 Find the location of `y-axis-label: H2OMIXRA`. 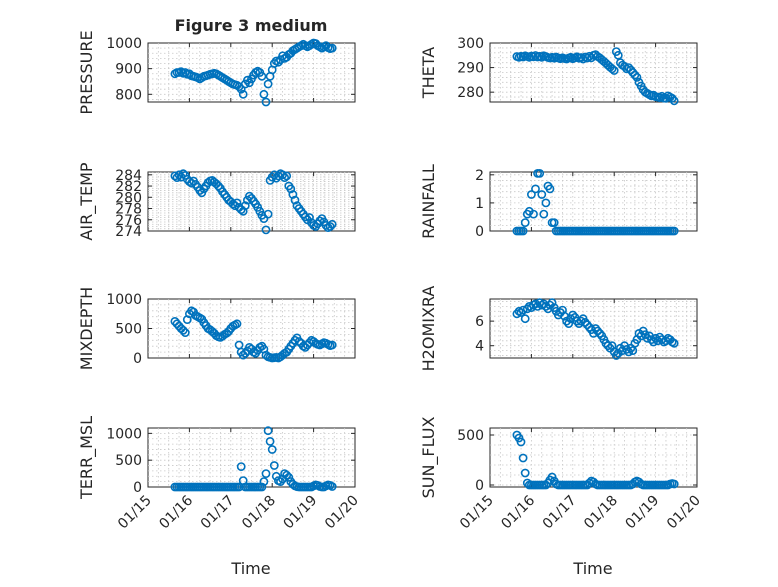

y-axis-label: H2OMIXRA is located at coordinates (428, 329).